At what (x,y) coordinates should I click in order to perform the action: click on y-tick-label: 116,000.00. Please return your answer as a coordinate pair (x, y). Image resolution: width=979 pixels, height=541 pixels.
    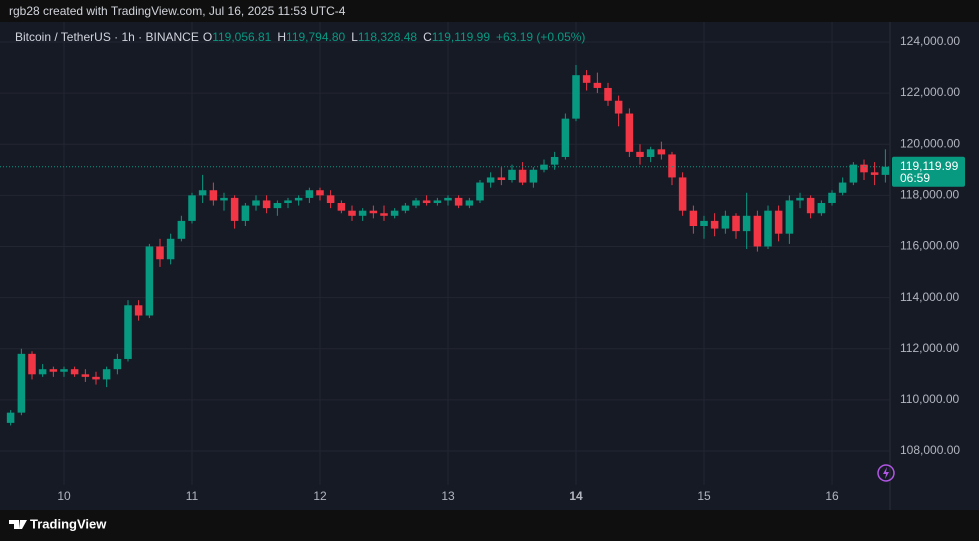
    Looking at the image, I should click on (929, 246).